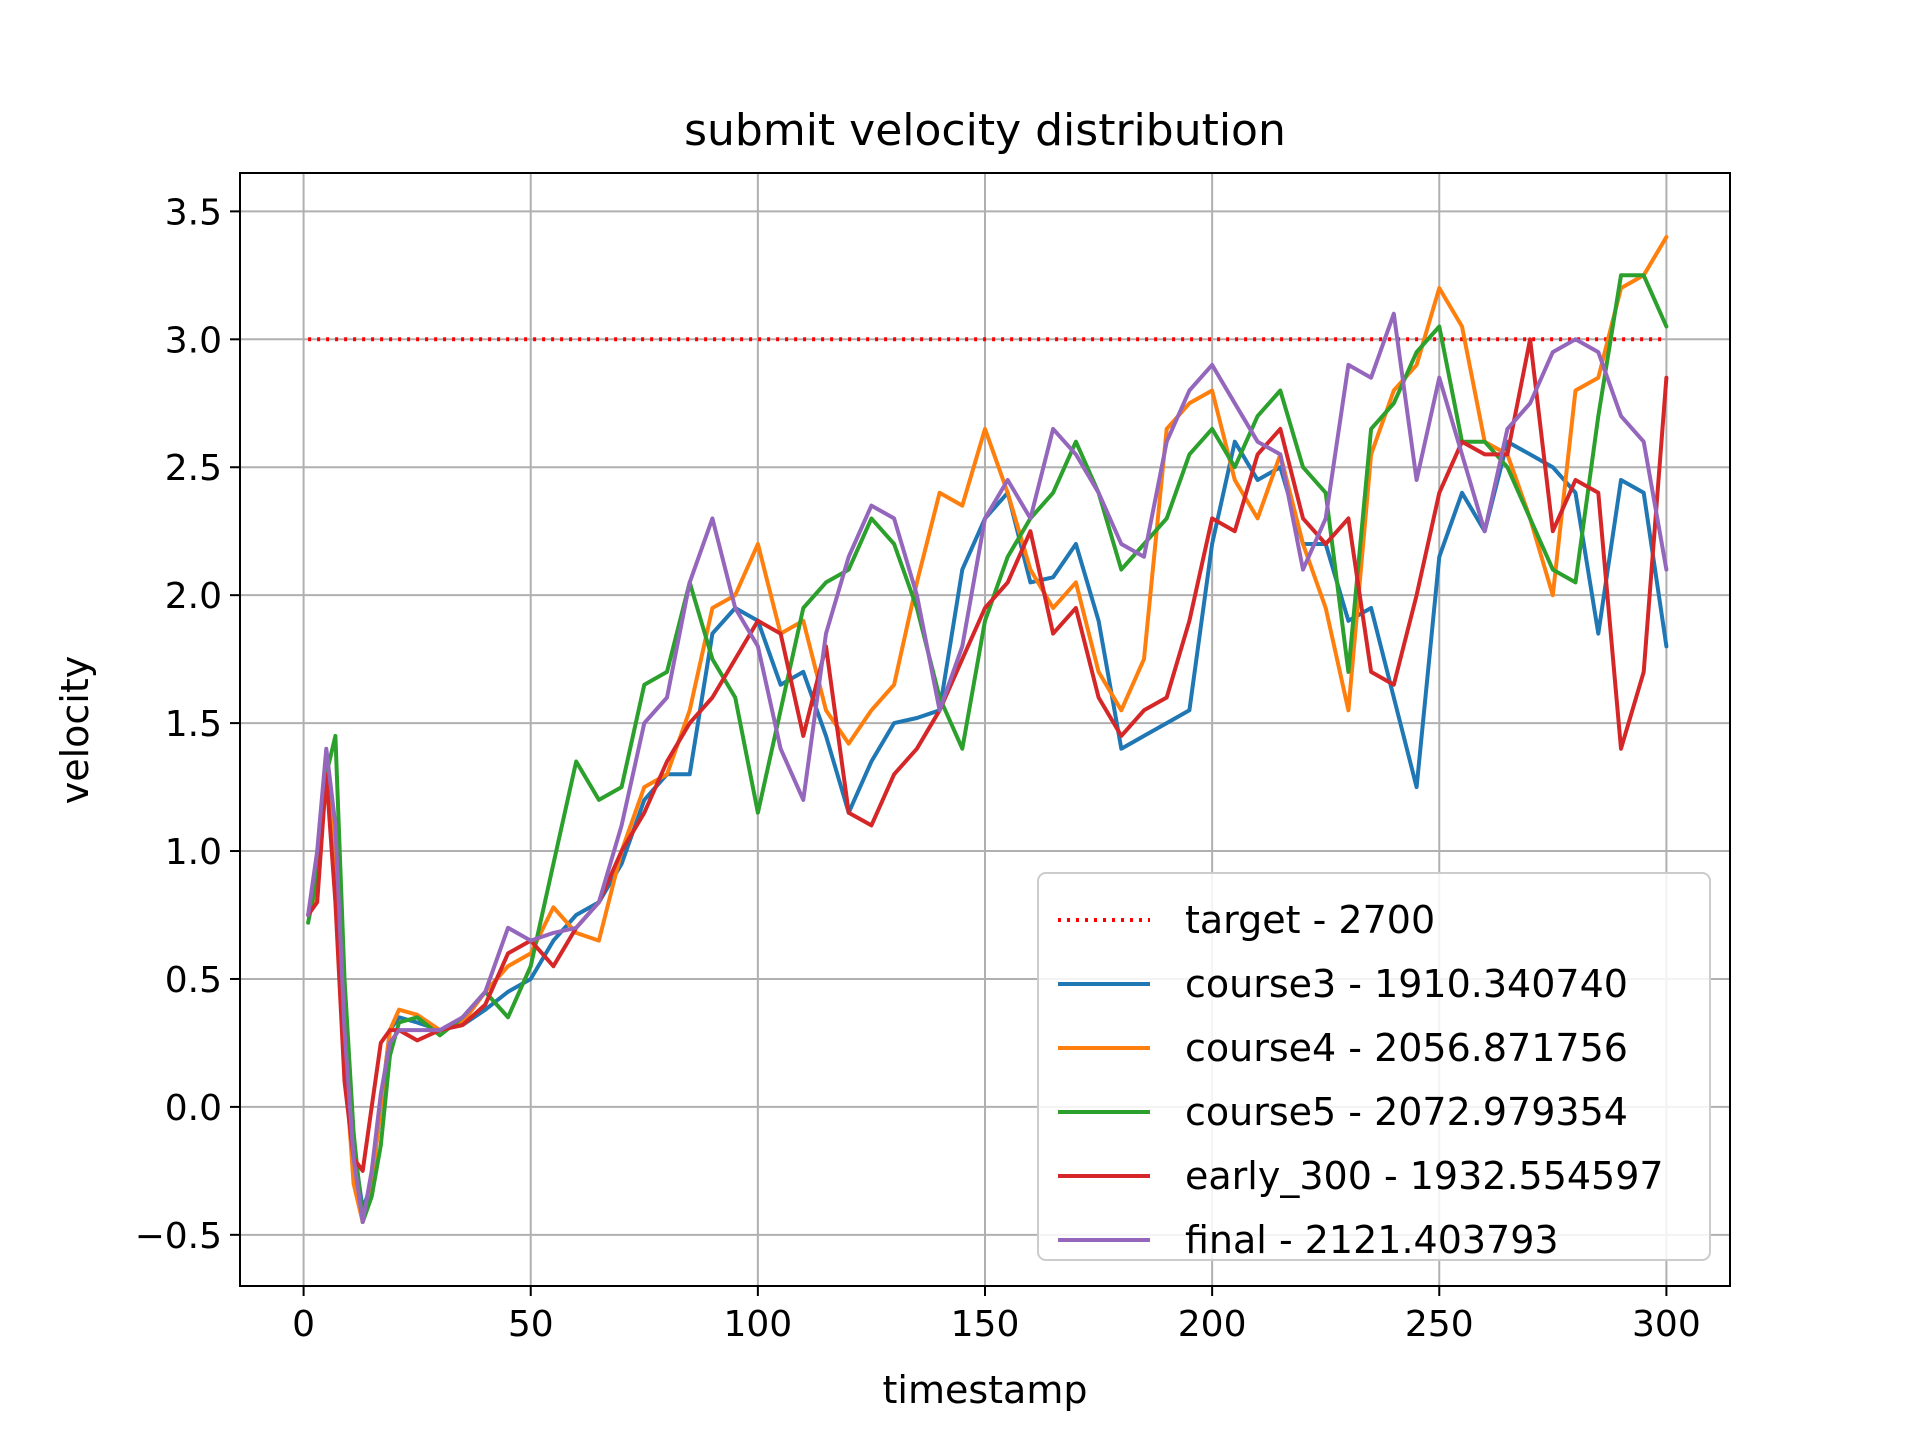 The width and height of the screenshot is (1920, 1440). I want to click on legend-label-target: target - 2700, so click(1310, 920).